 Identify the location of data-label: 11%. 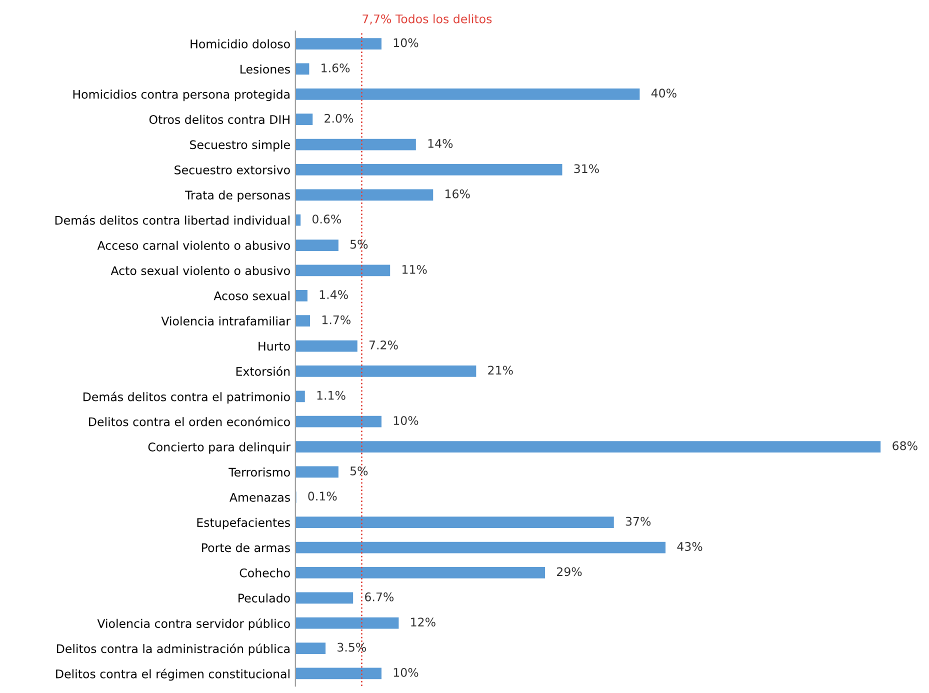
(414, 269).